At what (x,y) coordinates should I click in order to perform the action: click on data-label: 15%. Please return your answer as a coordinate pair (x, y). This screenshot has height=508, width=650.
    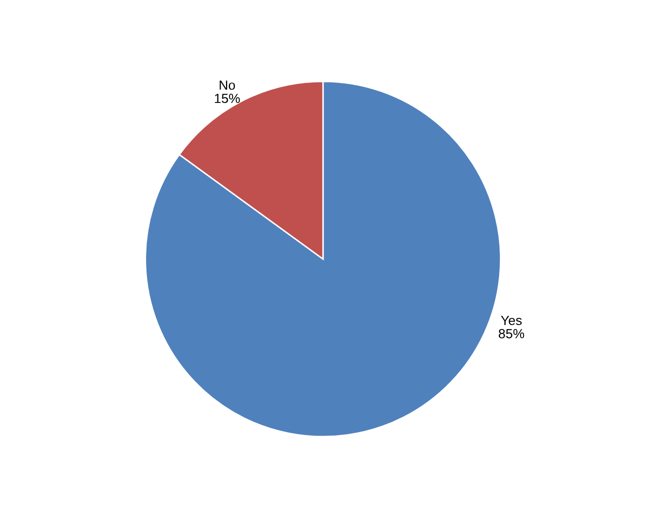
    Looking at the image, I should click on (227, 99).